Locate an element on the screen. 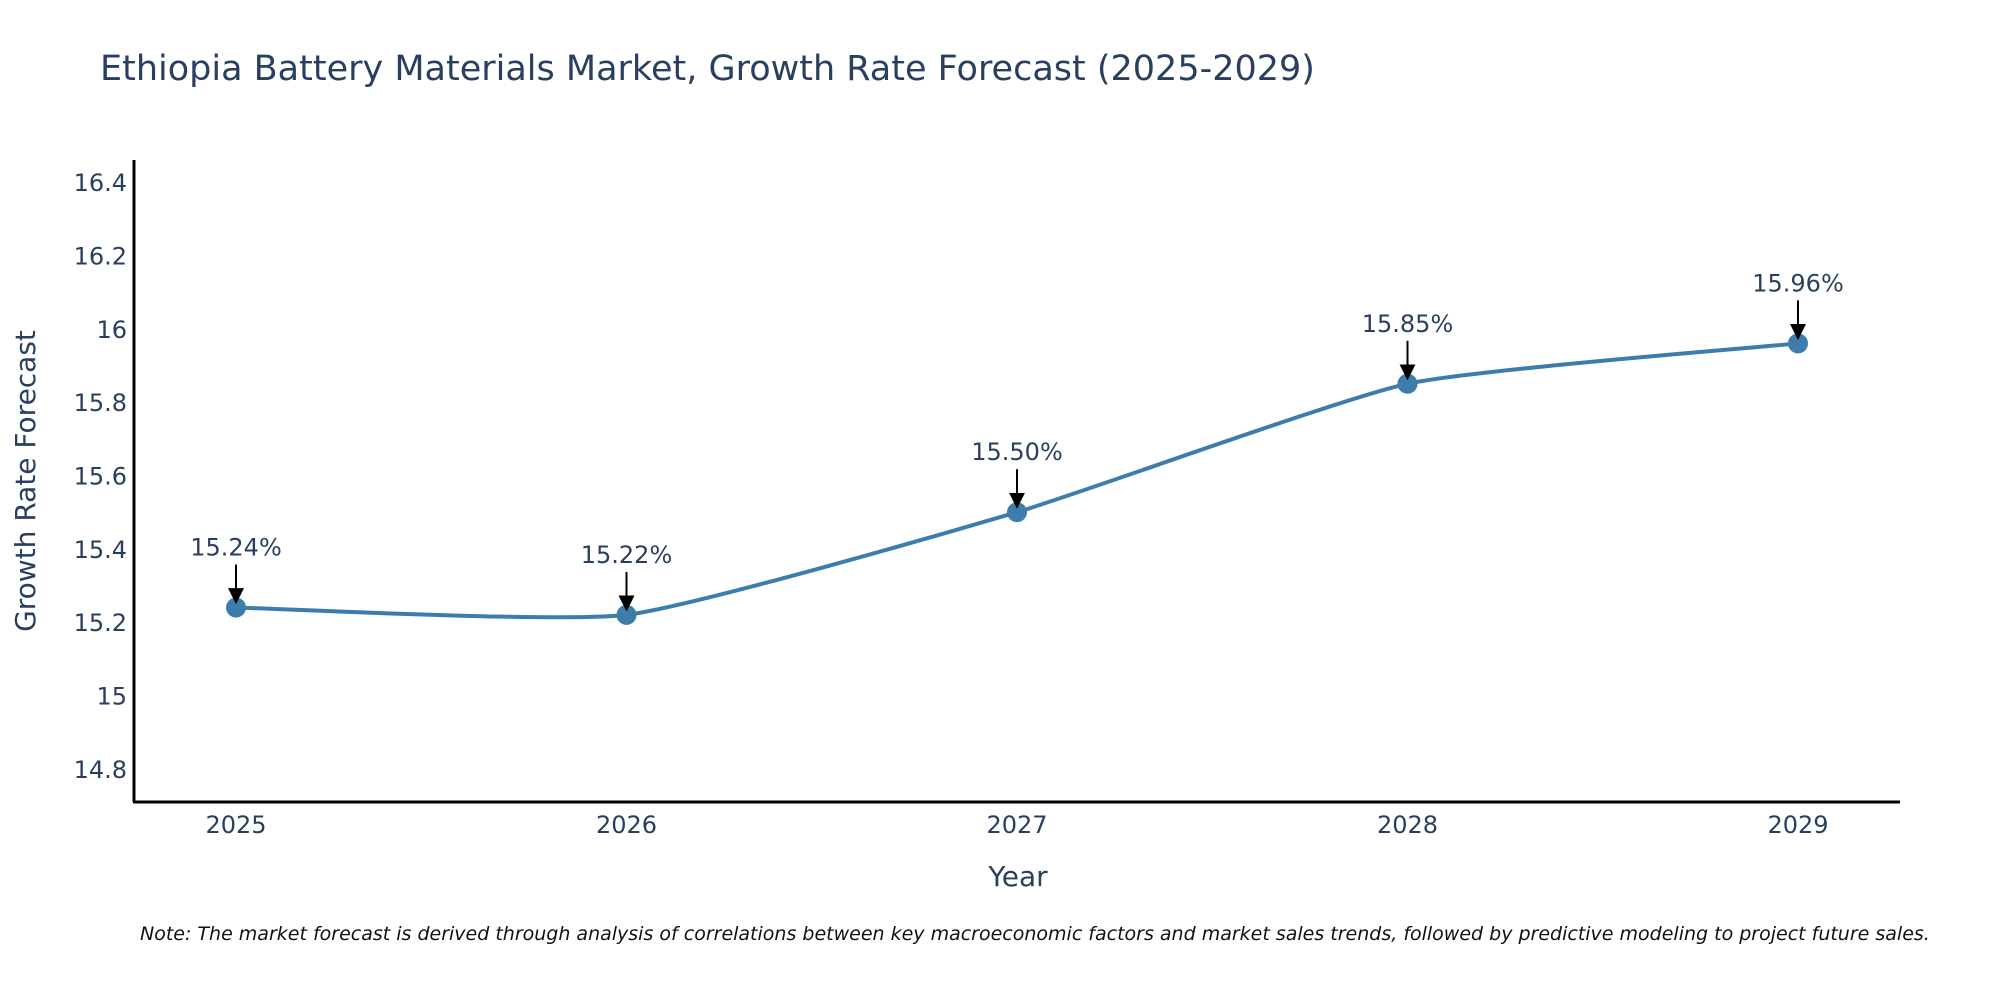 The height and width of the screenshot is (1000, 2000). x-tick-label: 2027 is located at coordinates (1016, 825).